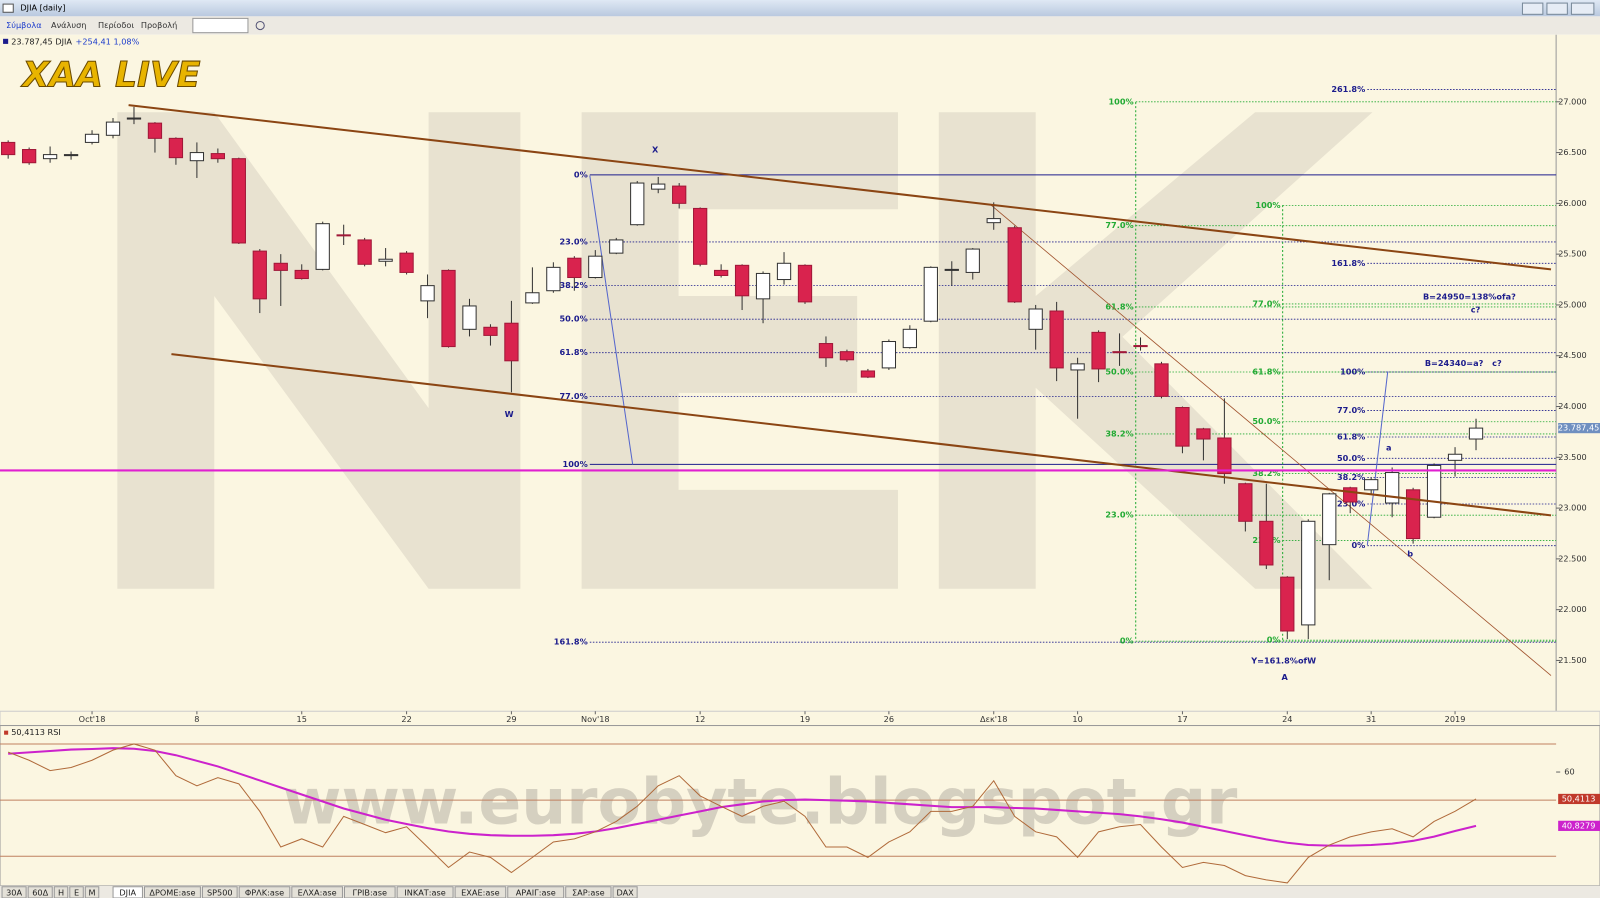  Describe the element at coordinates (1410, 554) in the screenshot. I see `wave-annotation: b` at that location.